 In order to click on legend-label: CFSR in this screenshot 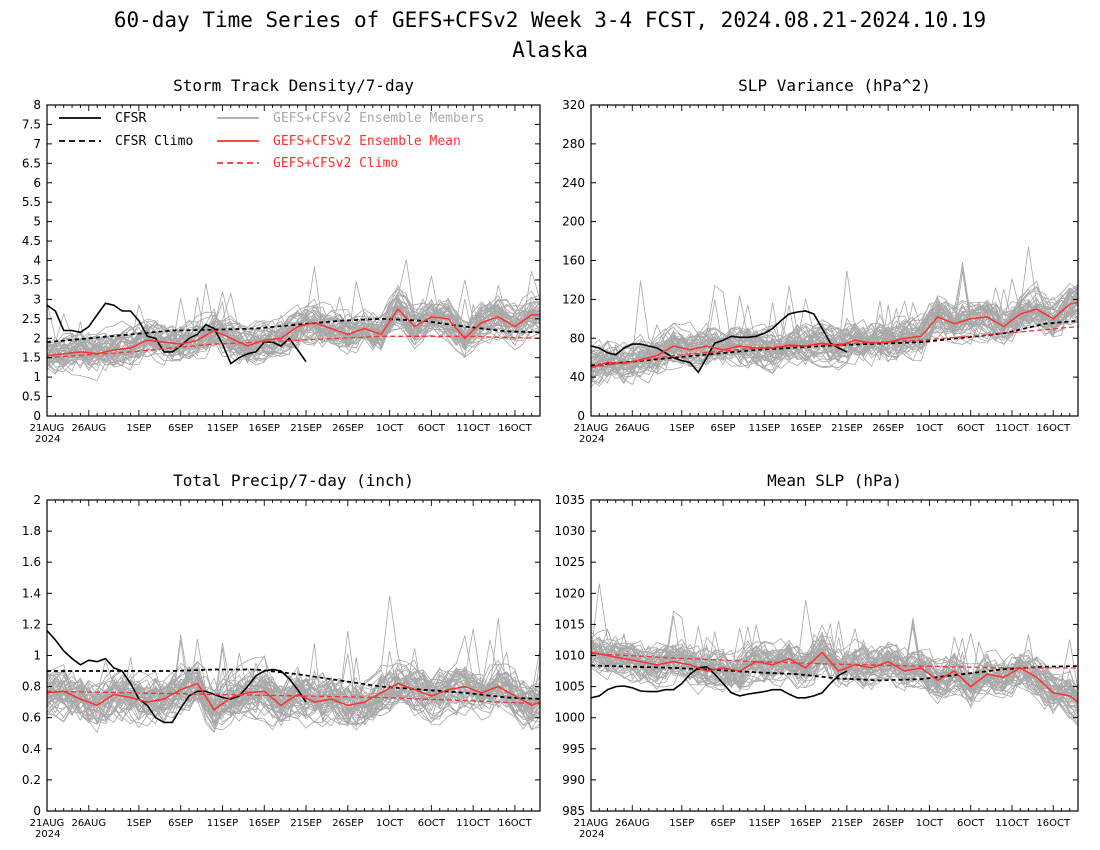, I will do `click(130, 118)`.